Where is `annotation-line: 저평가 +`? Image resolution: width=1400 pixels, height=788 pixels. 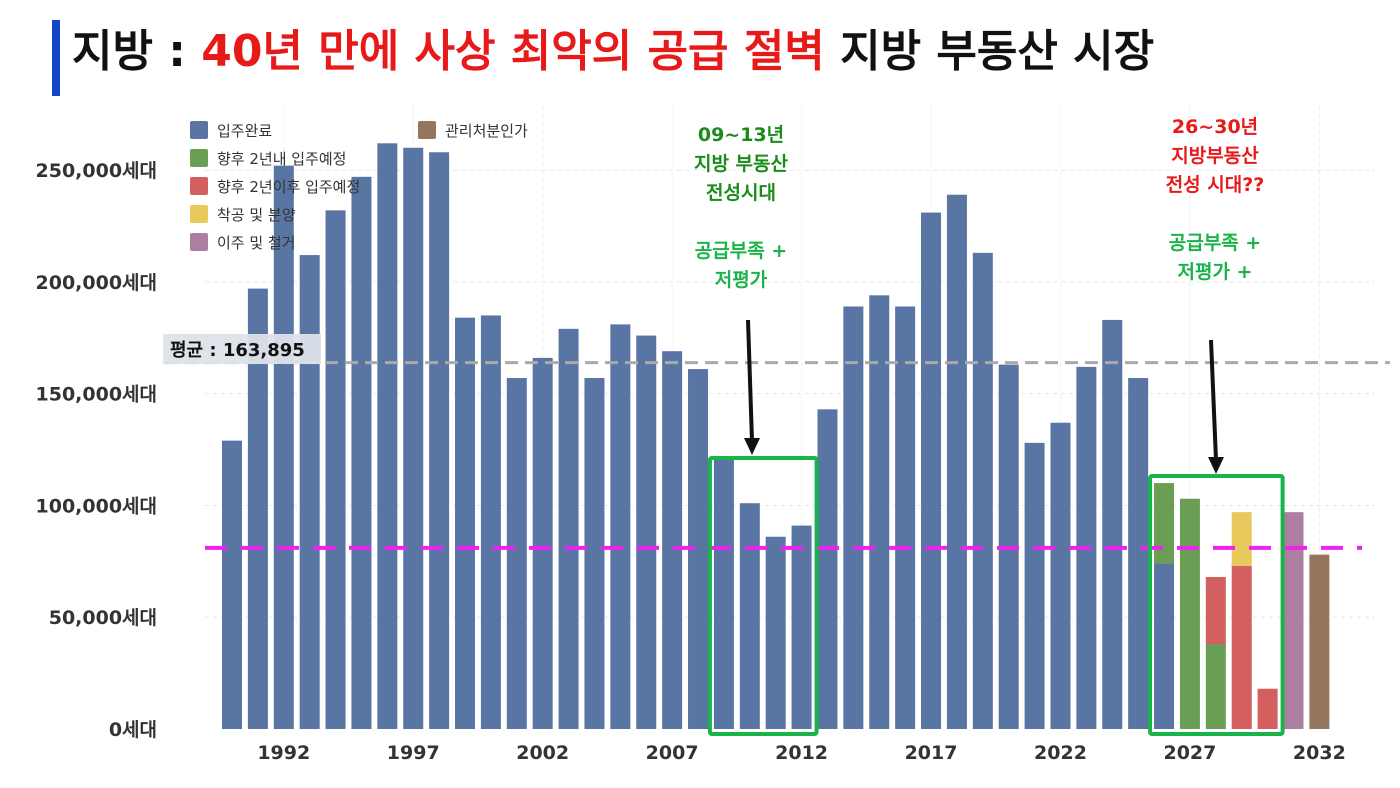
annotation-line: 저평가 + is located at coordinates (1215, 272).